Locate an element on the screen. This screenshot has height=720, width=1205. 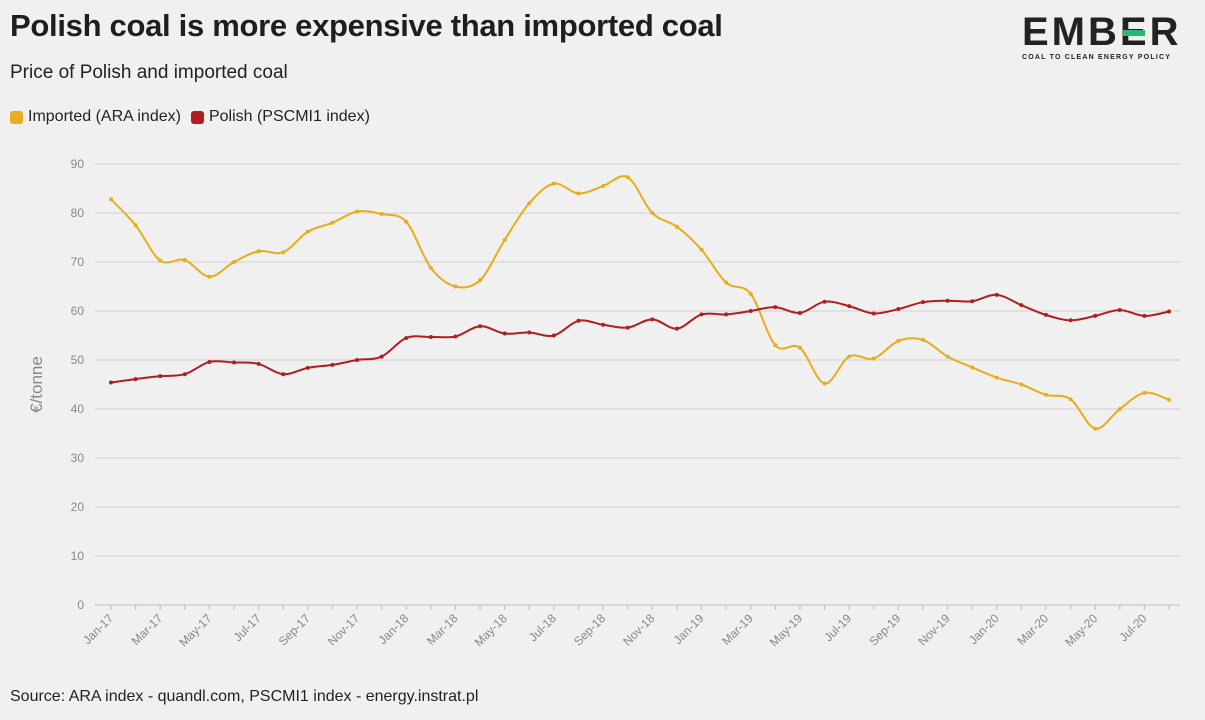
x-tick-label: Mar-20 is located at coordinates (1032, 629).